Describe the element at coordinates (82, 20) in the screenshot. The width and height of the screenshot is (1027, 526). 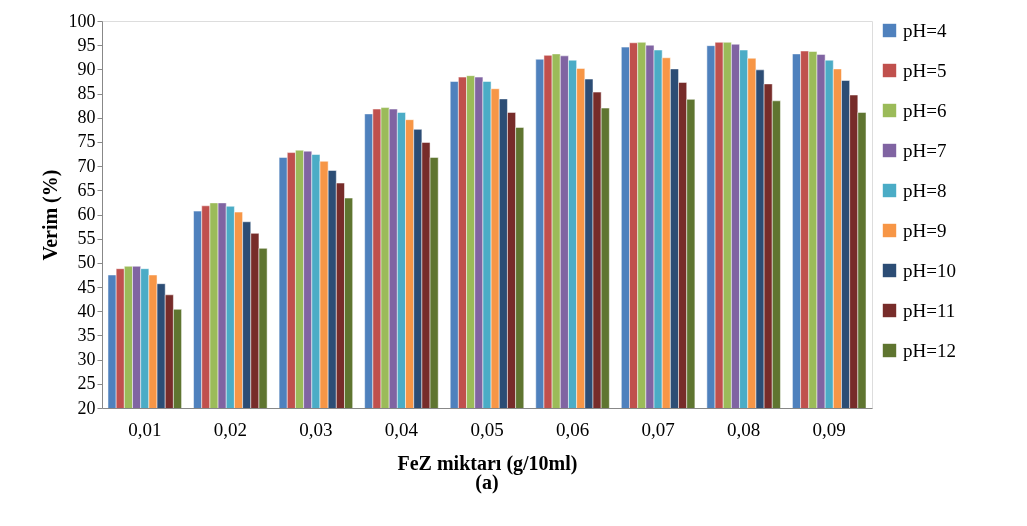
I see `y-tick-label: 100` at that location.